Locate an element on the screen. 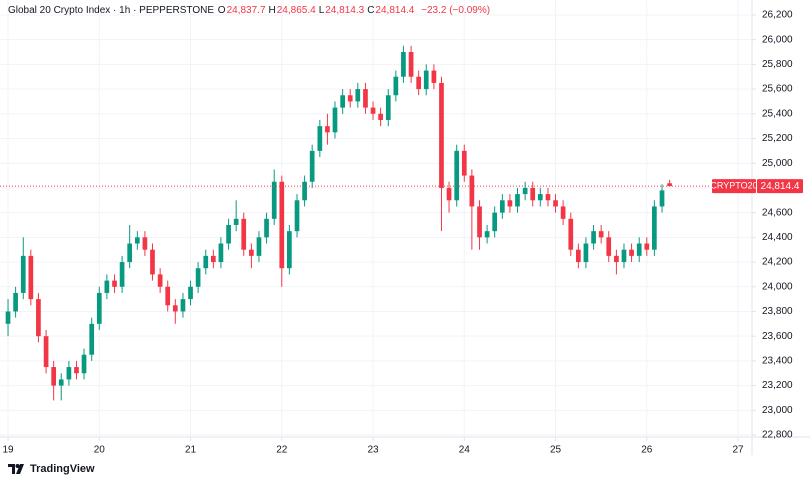 The height and width of the screenshot is (483, 810). brand-name: TradingView is located at coordinates (62, 469).